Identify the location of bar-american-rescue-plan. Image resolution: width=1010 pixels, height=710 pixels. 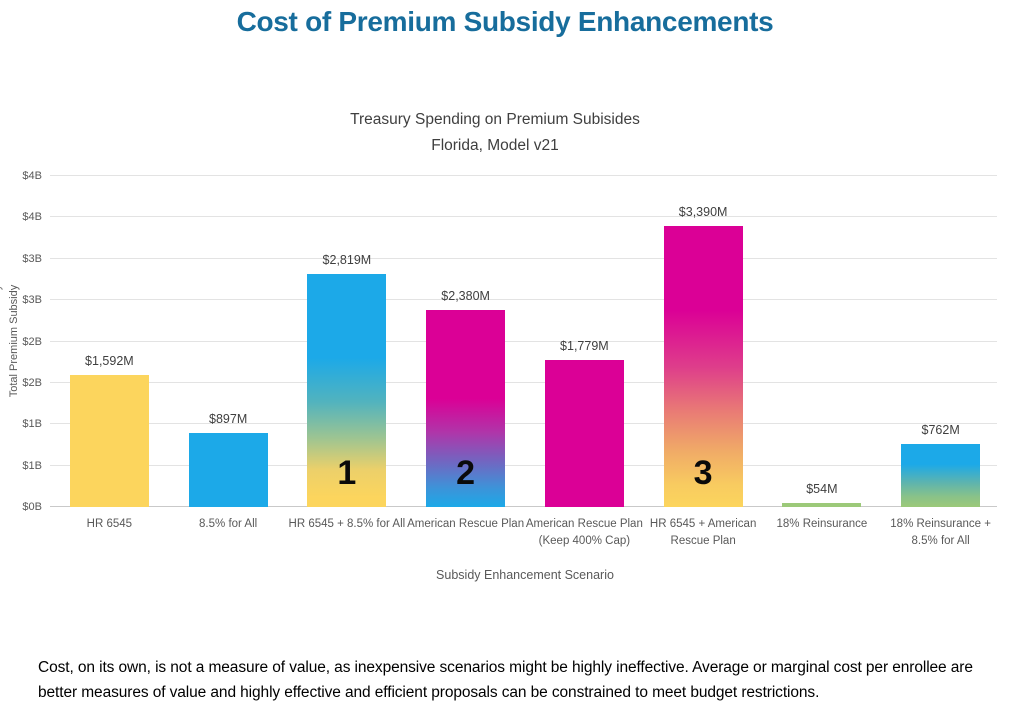
(466, 408).